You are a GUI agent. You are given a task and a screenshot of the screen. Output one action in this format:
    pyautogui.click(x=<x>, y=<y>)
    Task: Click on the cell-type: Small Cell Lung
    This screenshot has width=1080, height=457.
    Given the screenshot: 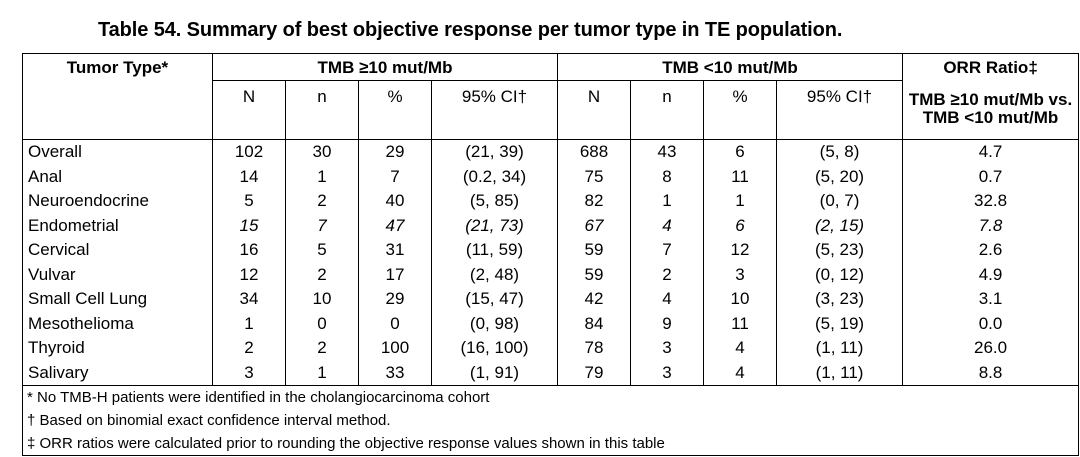 What is the action you would take?
    pyautogui.click(x=117, y=298)
    